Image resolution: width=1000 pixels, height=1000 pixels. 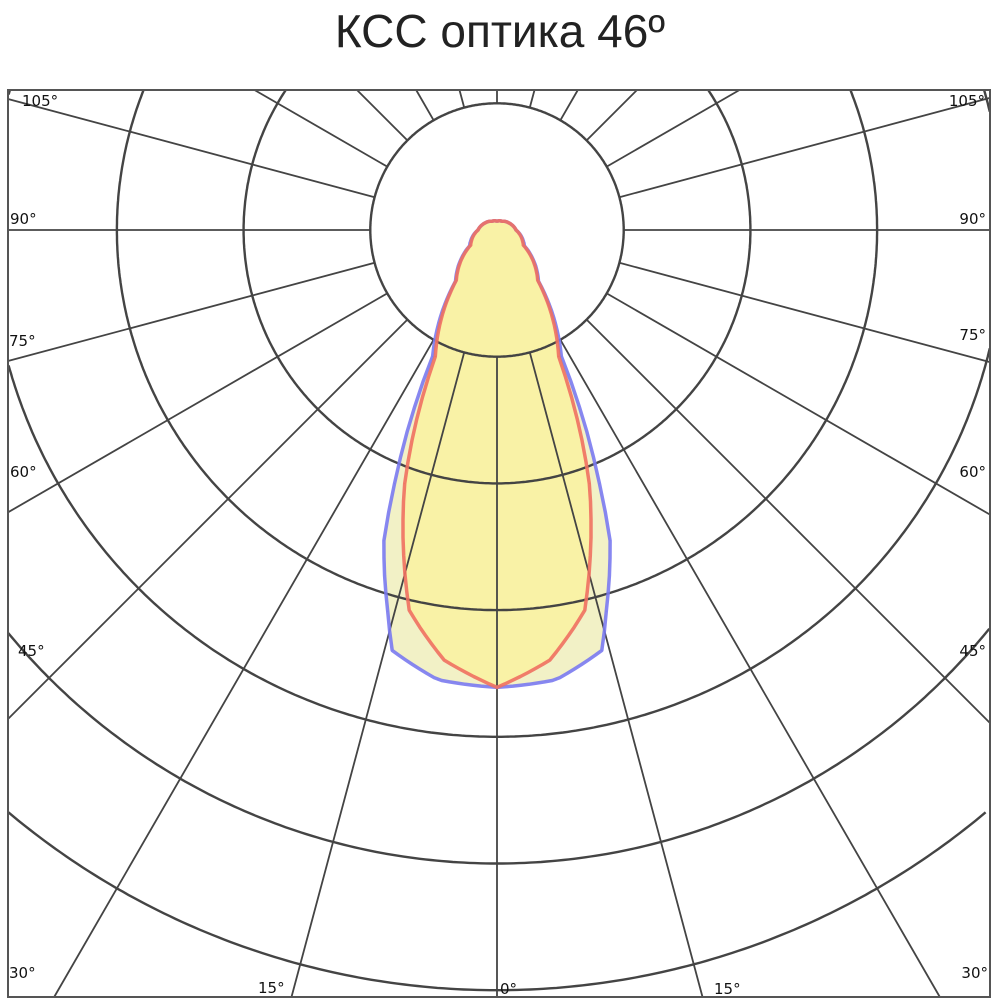 I want to click on tick-label-right-30: 30°, so click(x=974, y=973).